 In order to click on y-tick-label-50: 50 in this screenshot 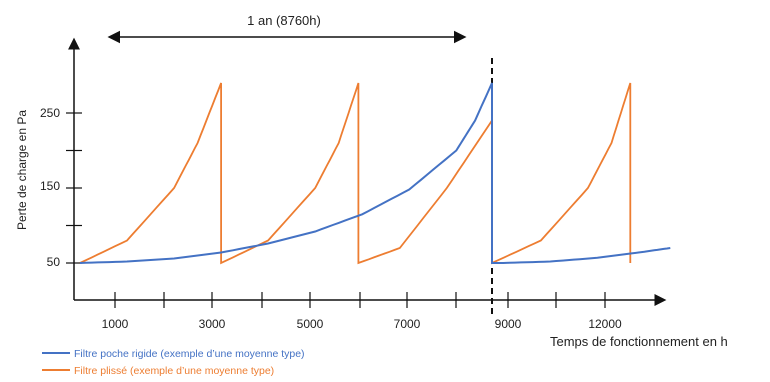, I will do `click(54, 262)`.